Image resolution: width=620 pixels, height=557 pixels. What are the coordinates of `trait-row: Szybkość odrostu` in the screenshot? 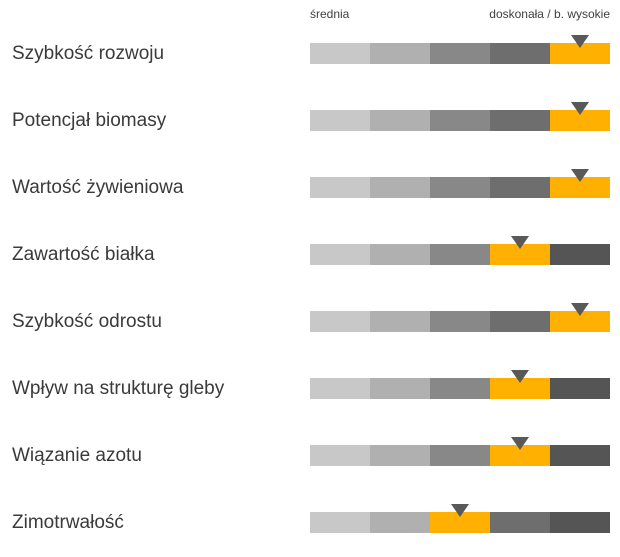 It's located at (310, 326).